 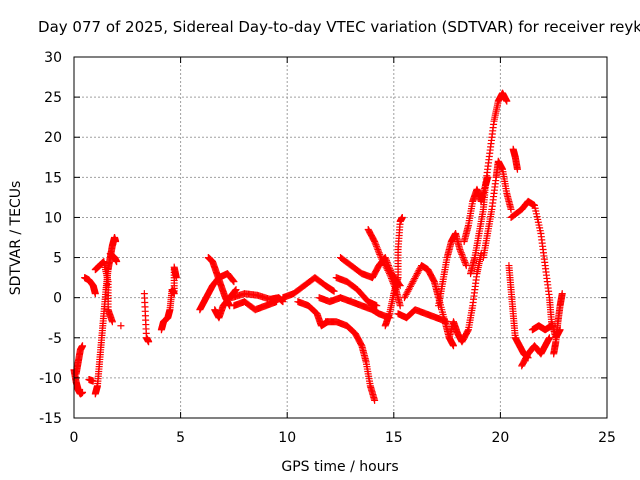 What do you see at coordinates (55, 339) in the screenshot?
I see `y-tick-label: -5` at bounding box center [55, 339].